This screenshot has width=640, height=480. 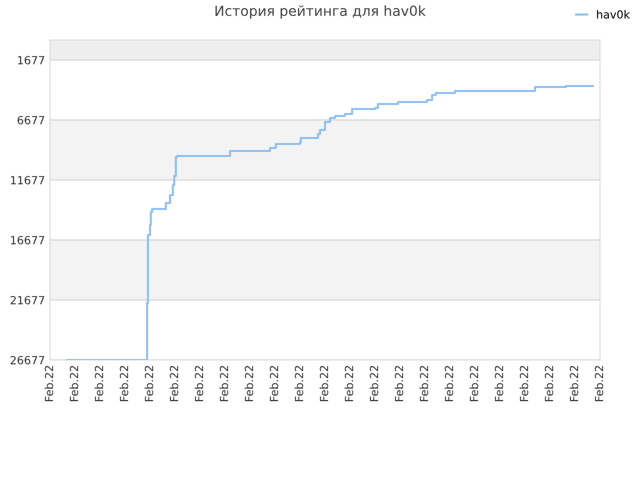 What do you see at coordinates (31, 60) in the screenshot?
I see `y-tick-label: 1677` at bounding box center [31, 60].